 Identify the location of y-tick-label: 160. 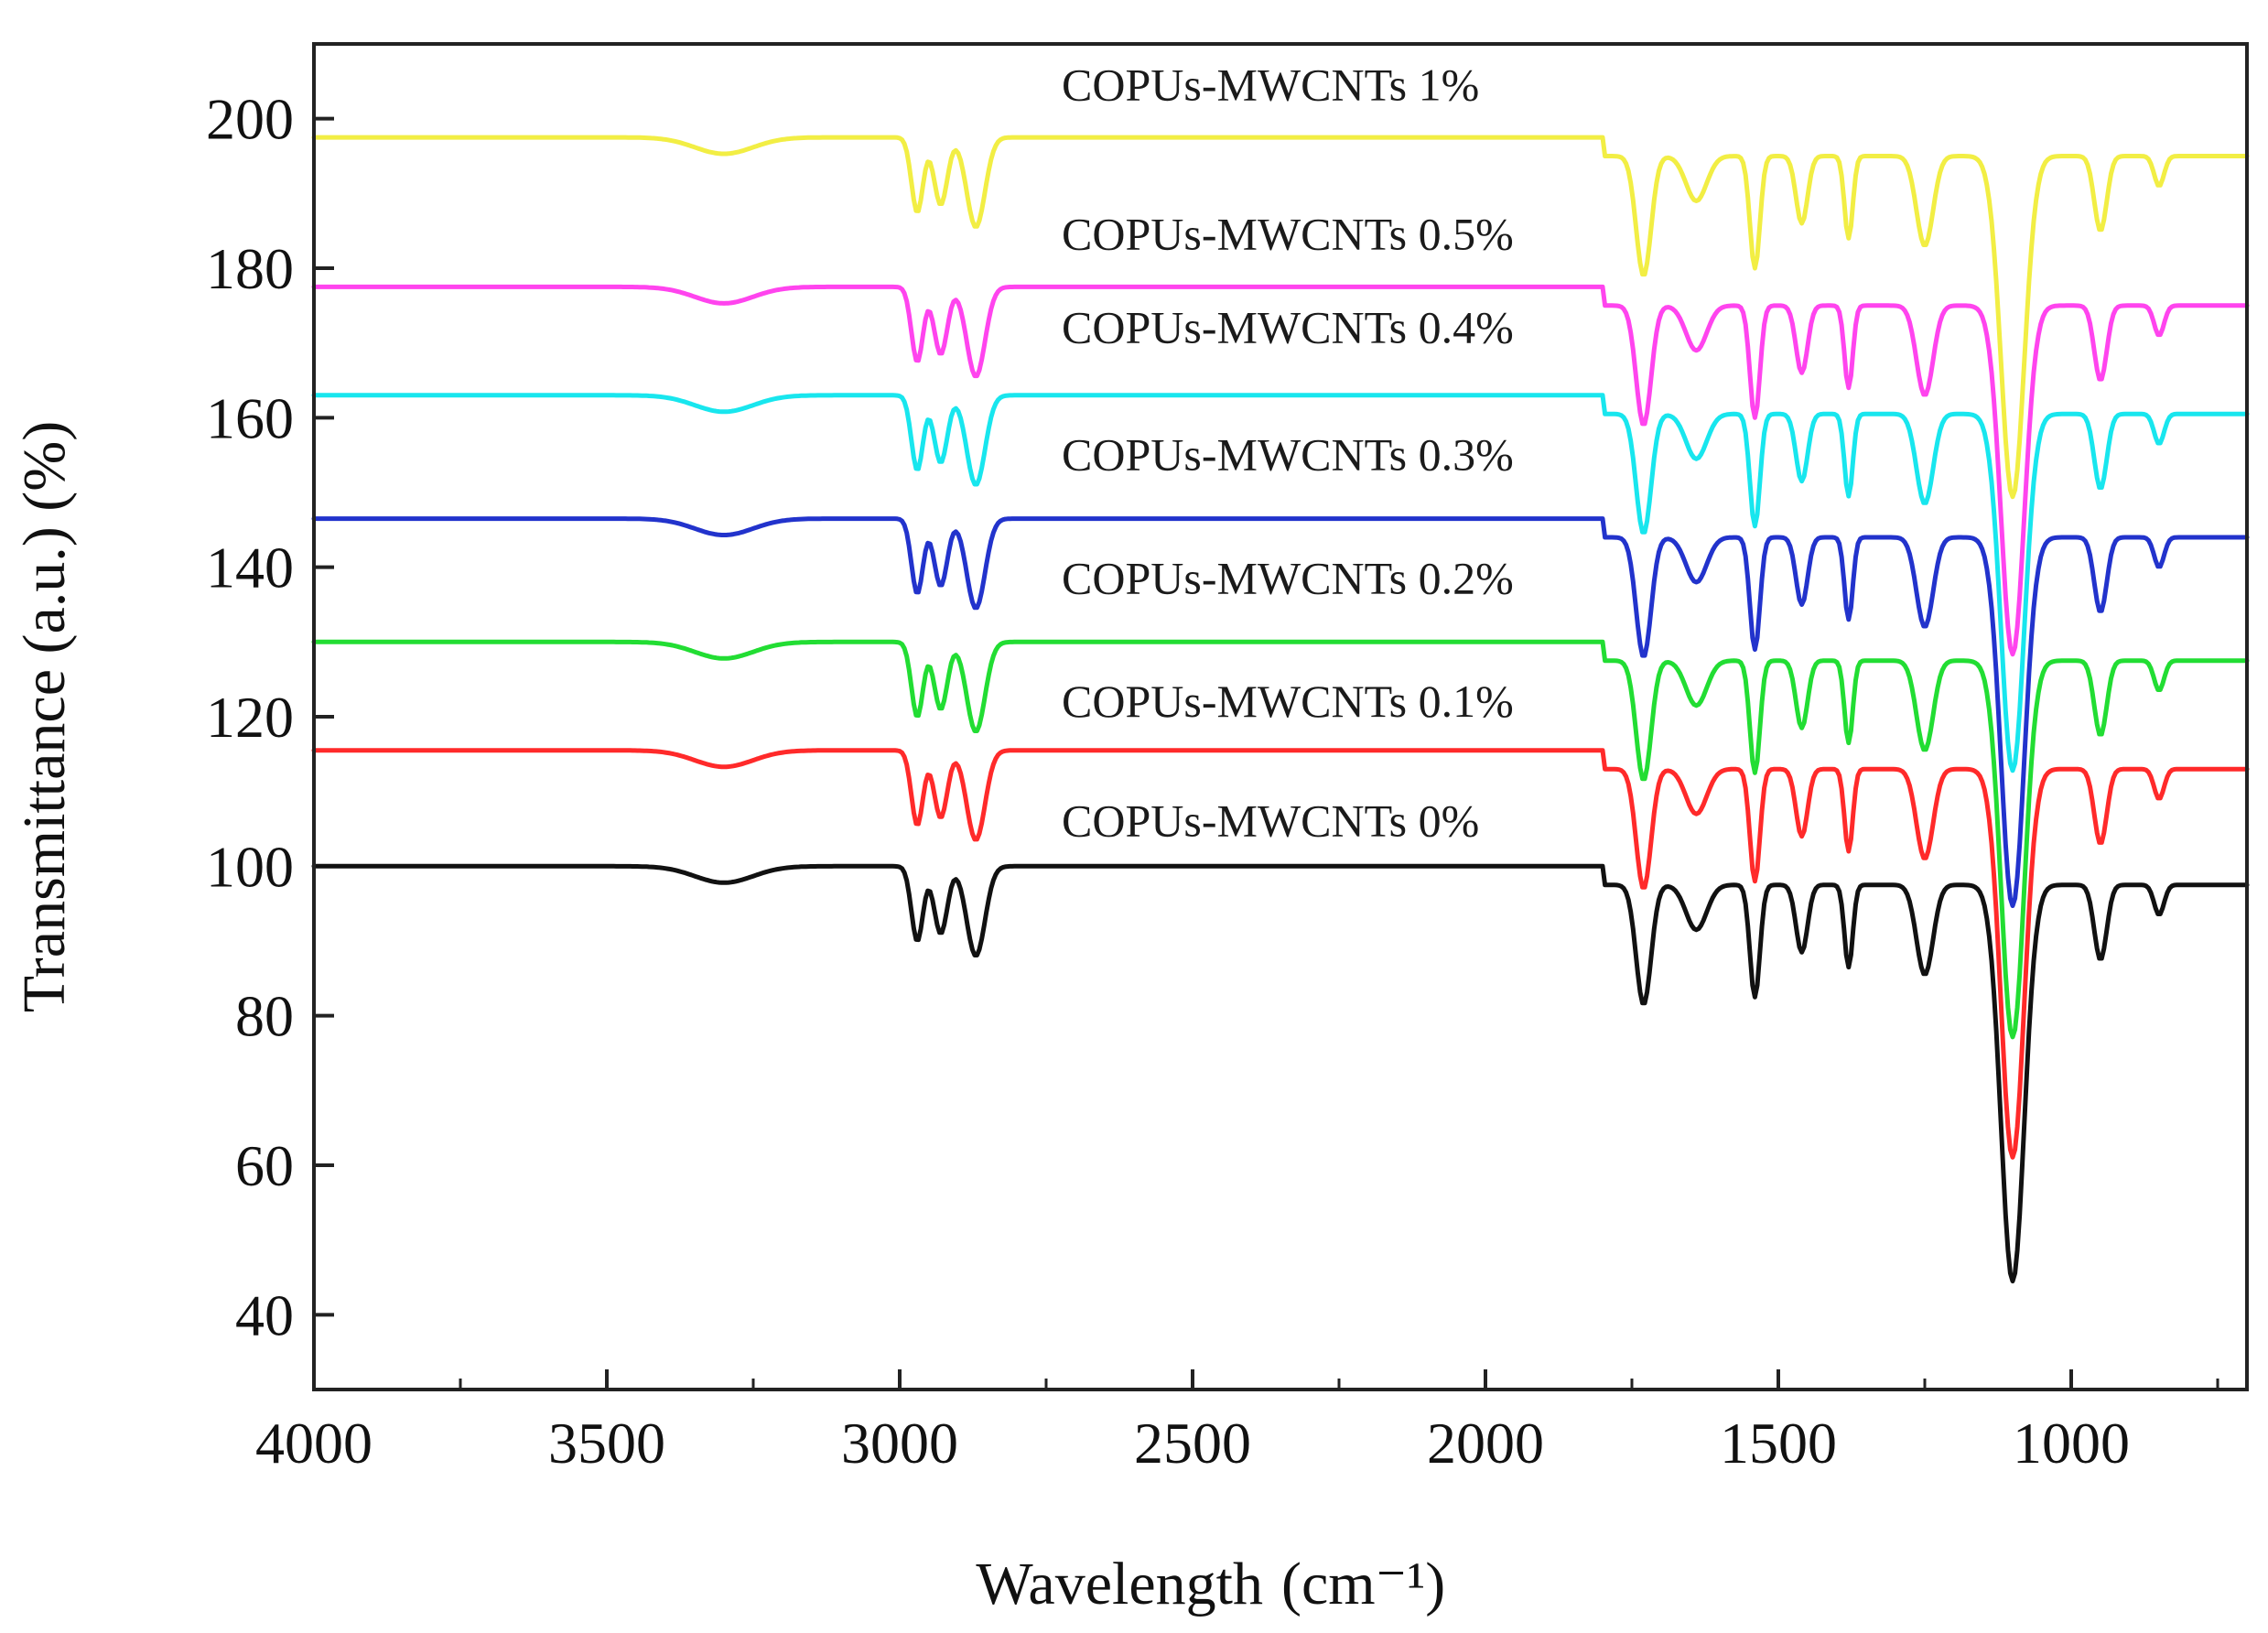
(250, 417).